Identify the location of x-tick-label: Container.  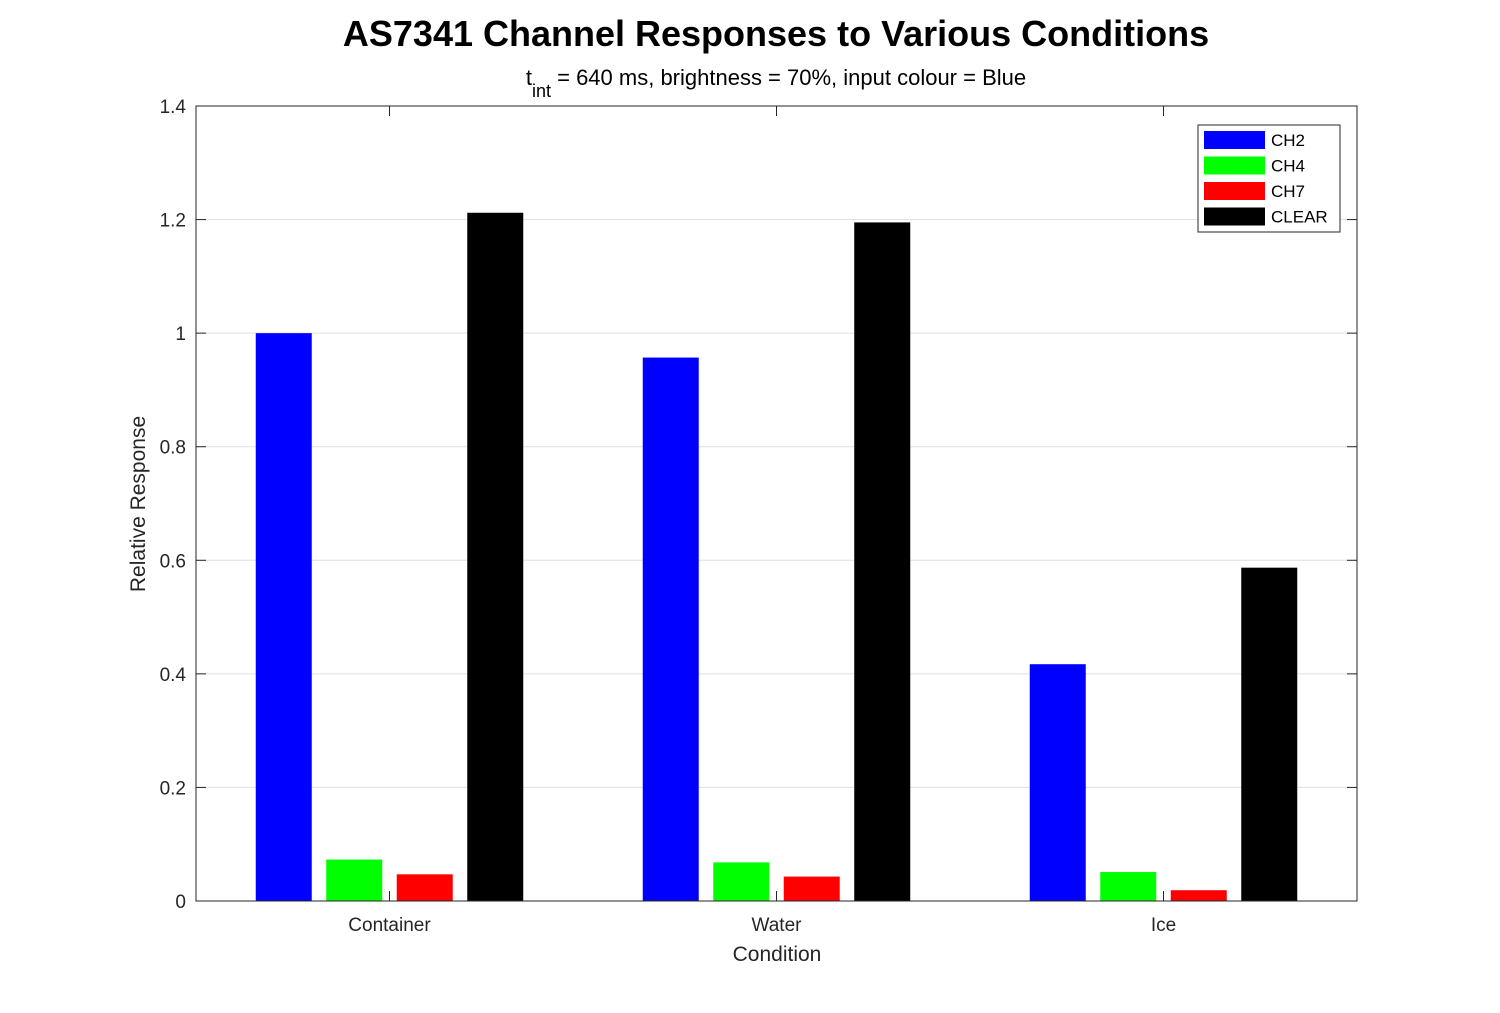
(389, 925).